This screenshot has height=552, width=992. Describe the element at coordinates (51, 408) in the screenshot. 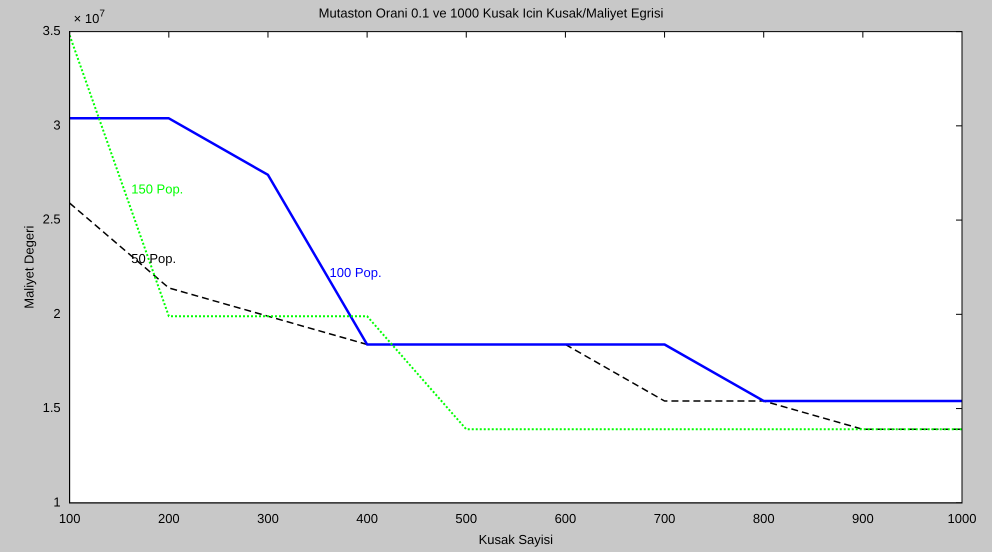

I see `y-tick-label: 1.5` at that location.